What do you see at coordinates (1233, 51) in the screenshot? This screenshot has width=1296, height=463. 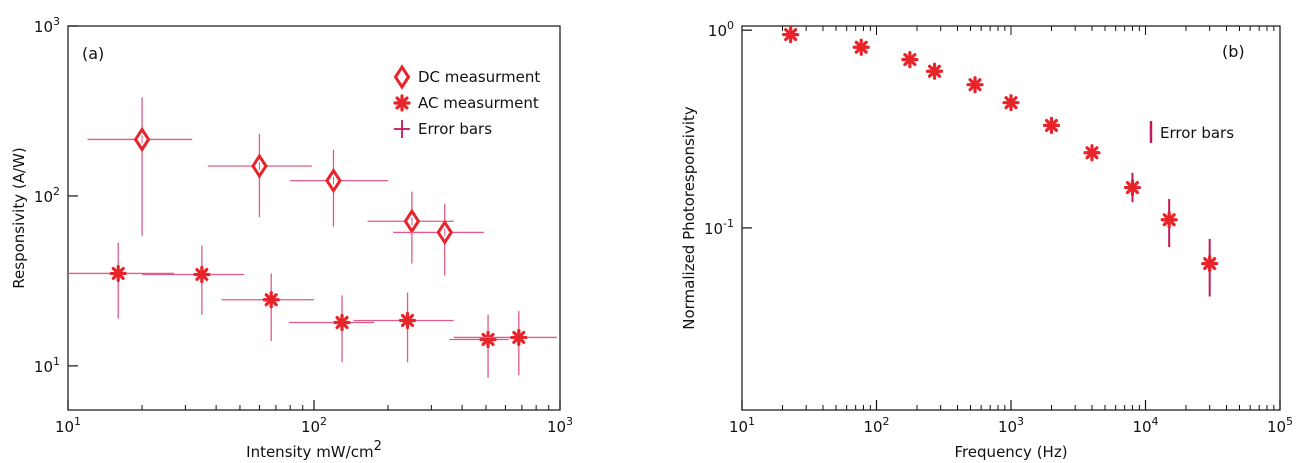 I see `panel-label: (b)` at bounding box center [1233, 51].